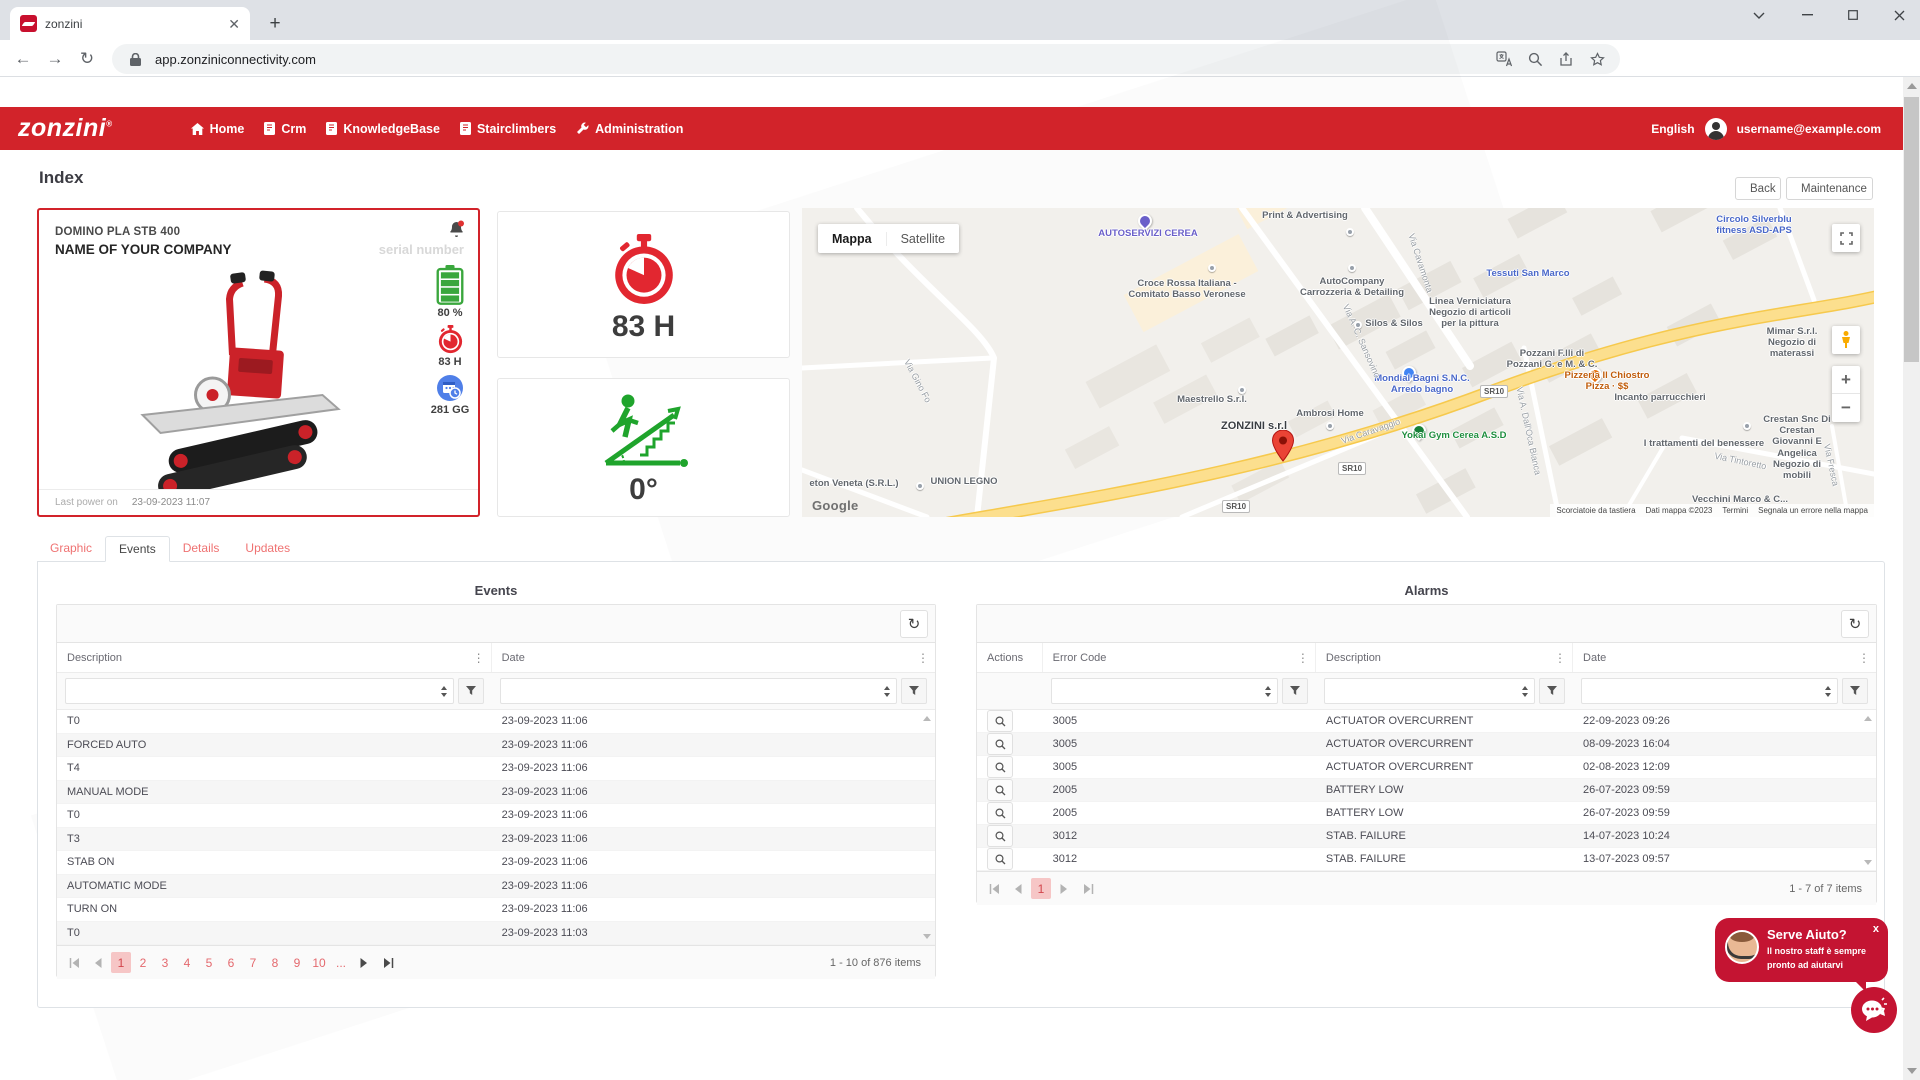 The image size is (1920, 1080). I want to click on nav-crm: Crm, so click(285, 129).